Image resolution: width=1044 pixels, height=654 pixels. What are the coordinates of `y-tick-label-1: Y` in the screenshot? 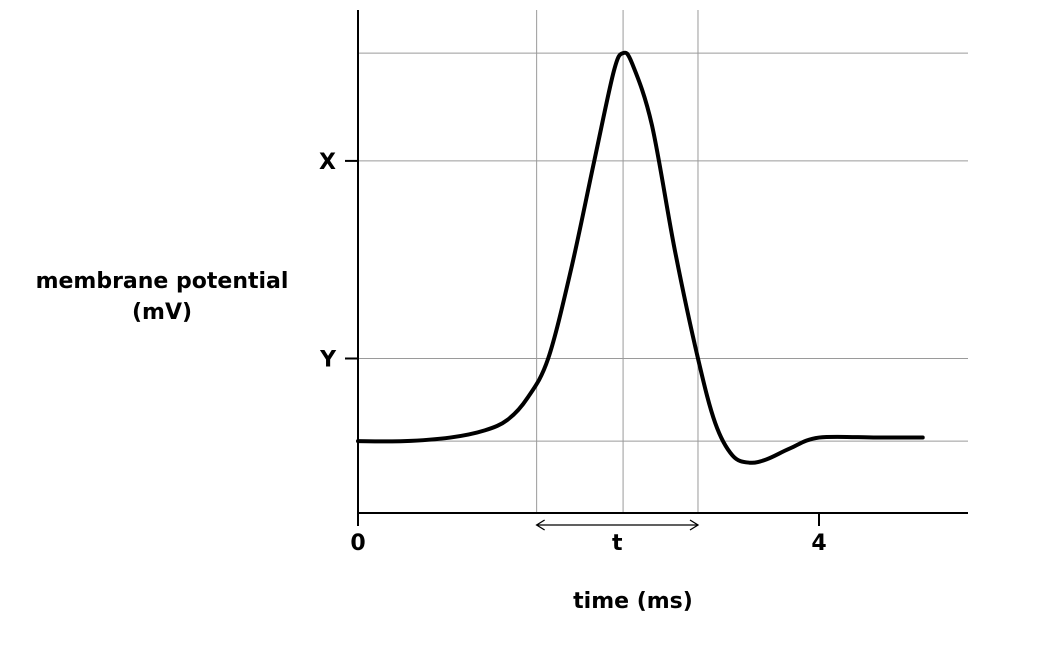 It's located at (328, 360).